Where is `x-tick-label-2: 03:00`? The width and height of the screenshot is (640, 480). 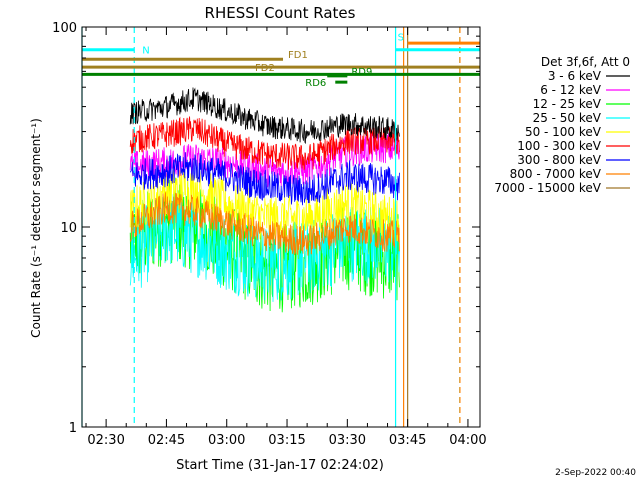 x-tick-label-2: 03:00 is located at coordinates (226, 440).